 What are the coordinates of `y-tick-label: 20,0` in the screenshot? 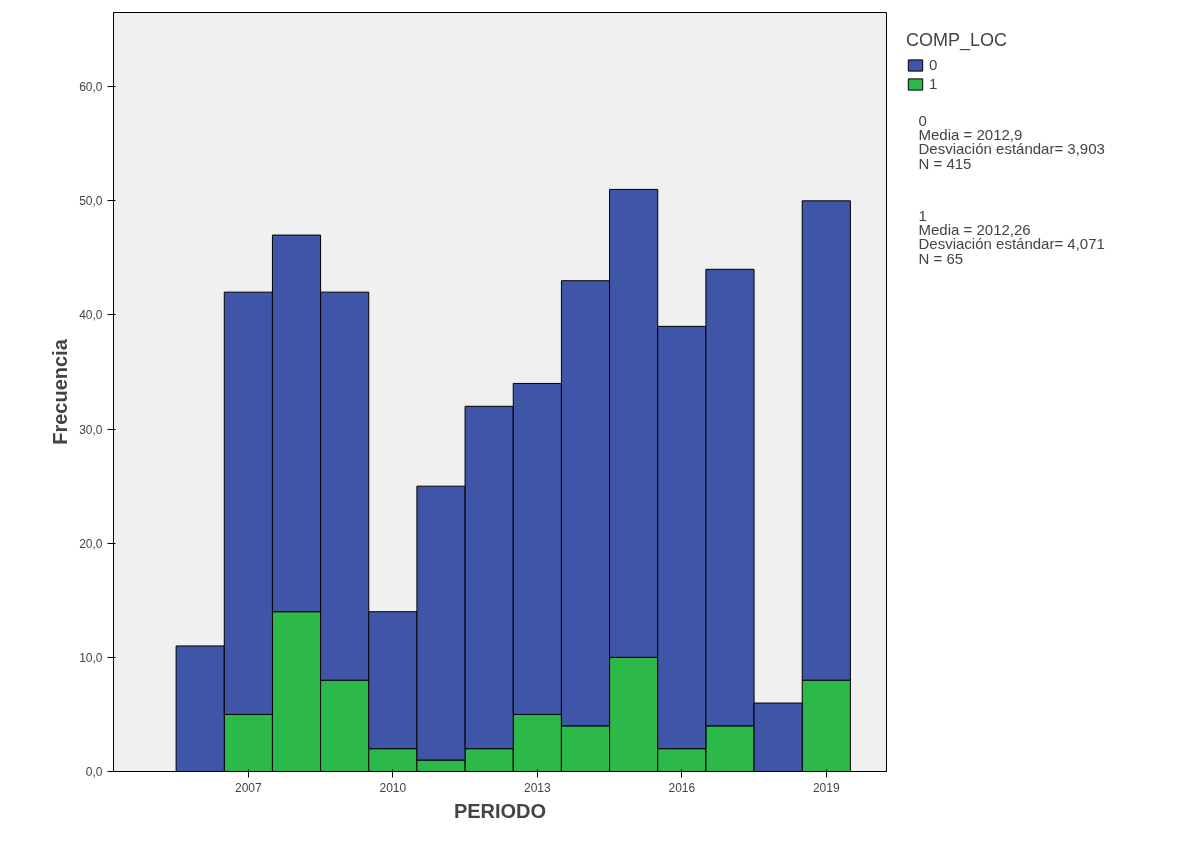 It's located at (91, 543).